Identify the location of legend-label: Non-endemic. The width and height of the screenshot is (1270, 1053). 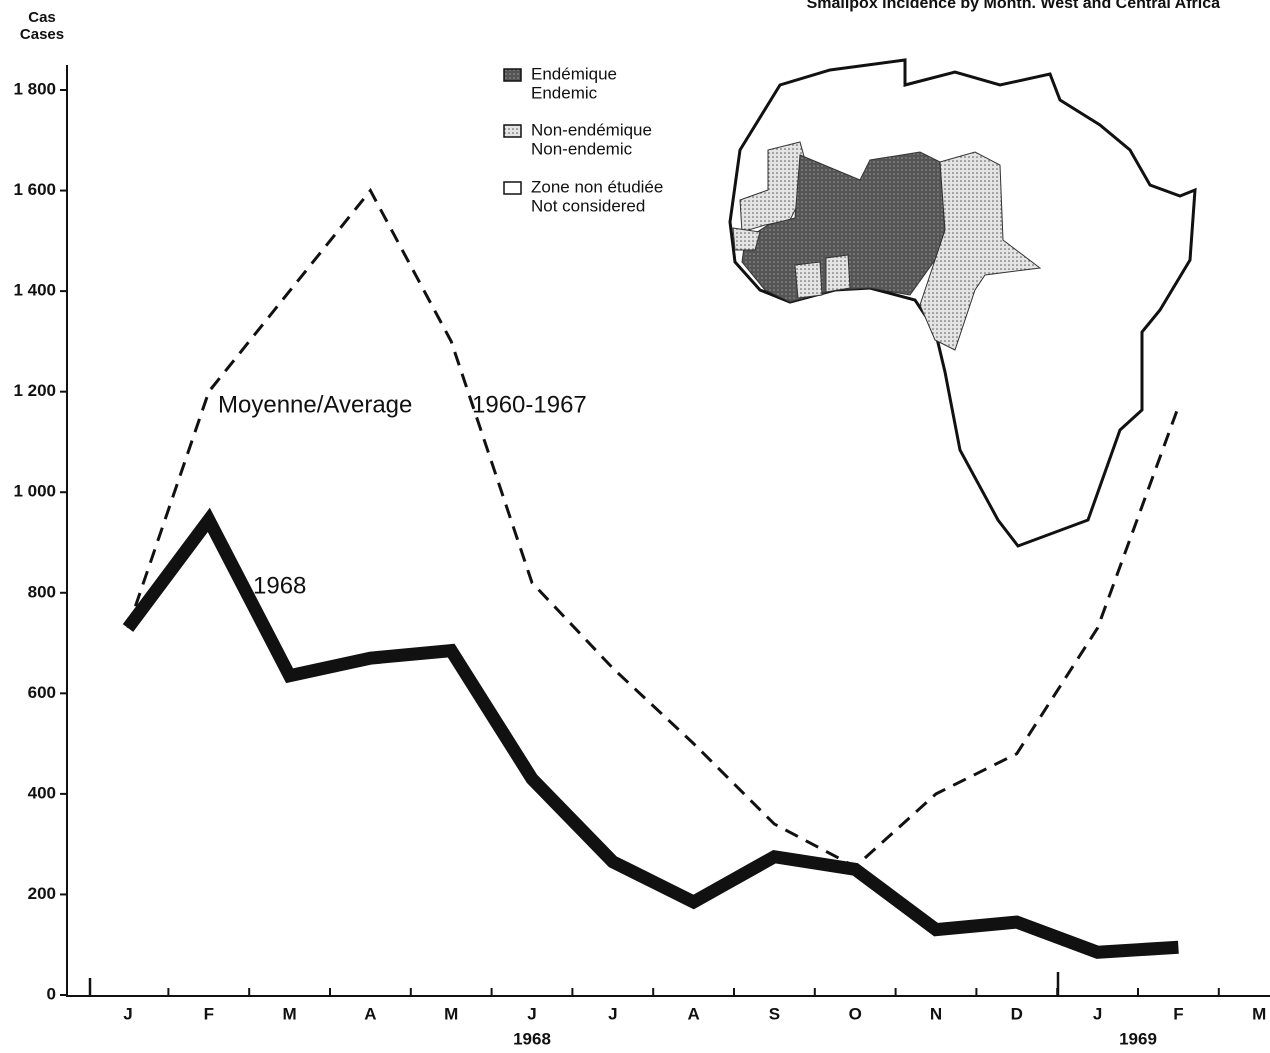
(582, 148).